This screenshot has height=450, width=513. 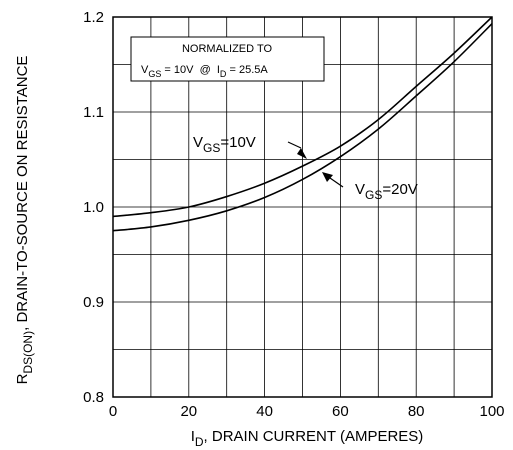 I want to click on y-tick-label: 0.9, so click(x=93, y=302).